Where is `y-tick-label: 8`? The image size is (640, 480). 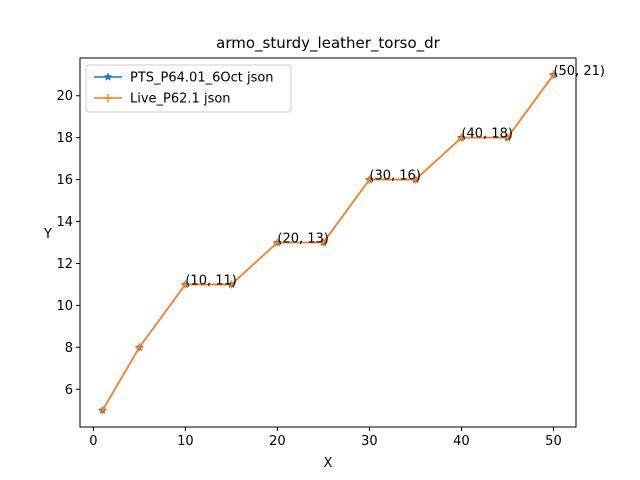
y-tick-label: 8 is located at coordinates (69, 348).